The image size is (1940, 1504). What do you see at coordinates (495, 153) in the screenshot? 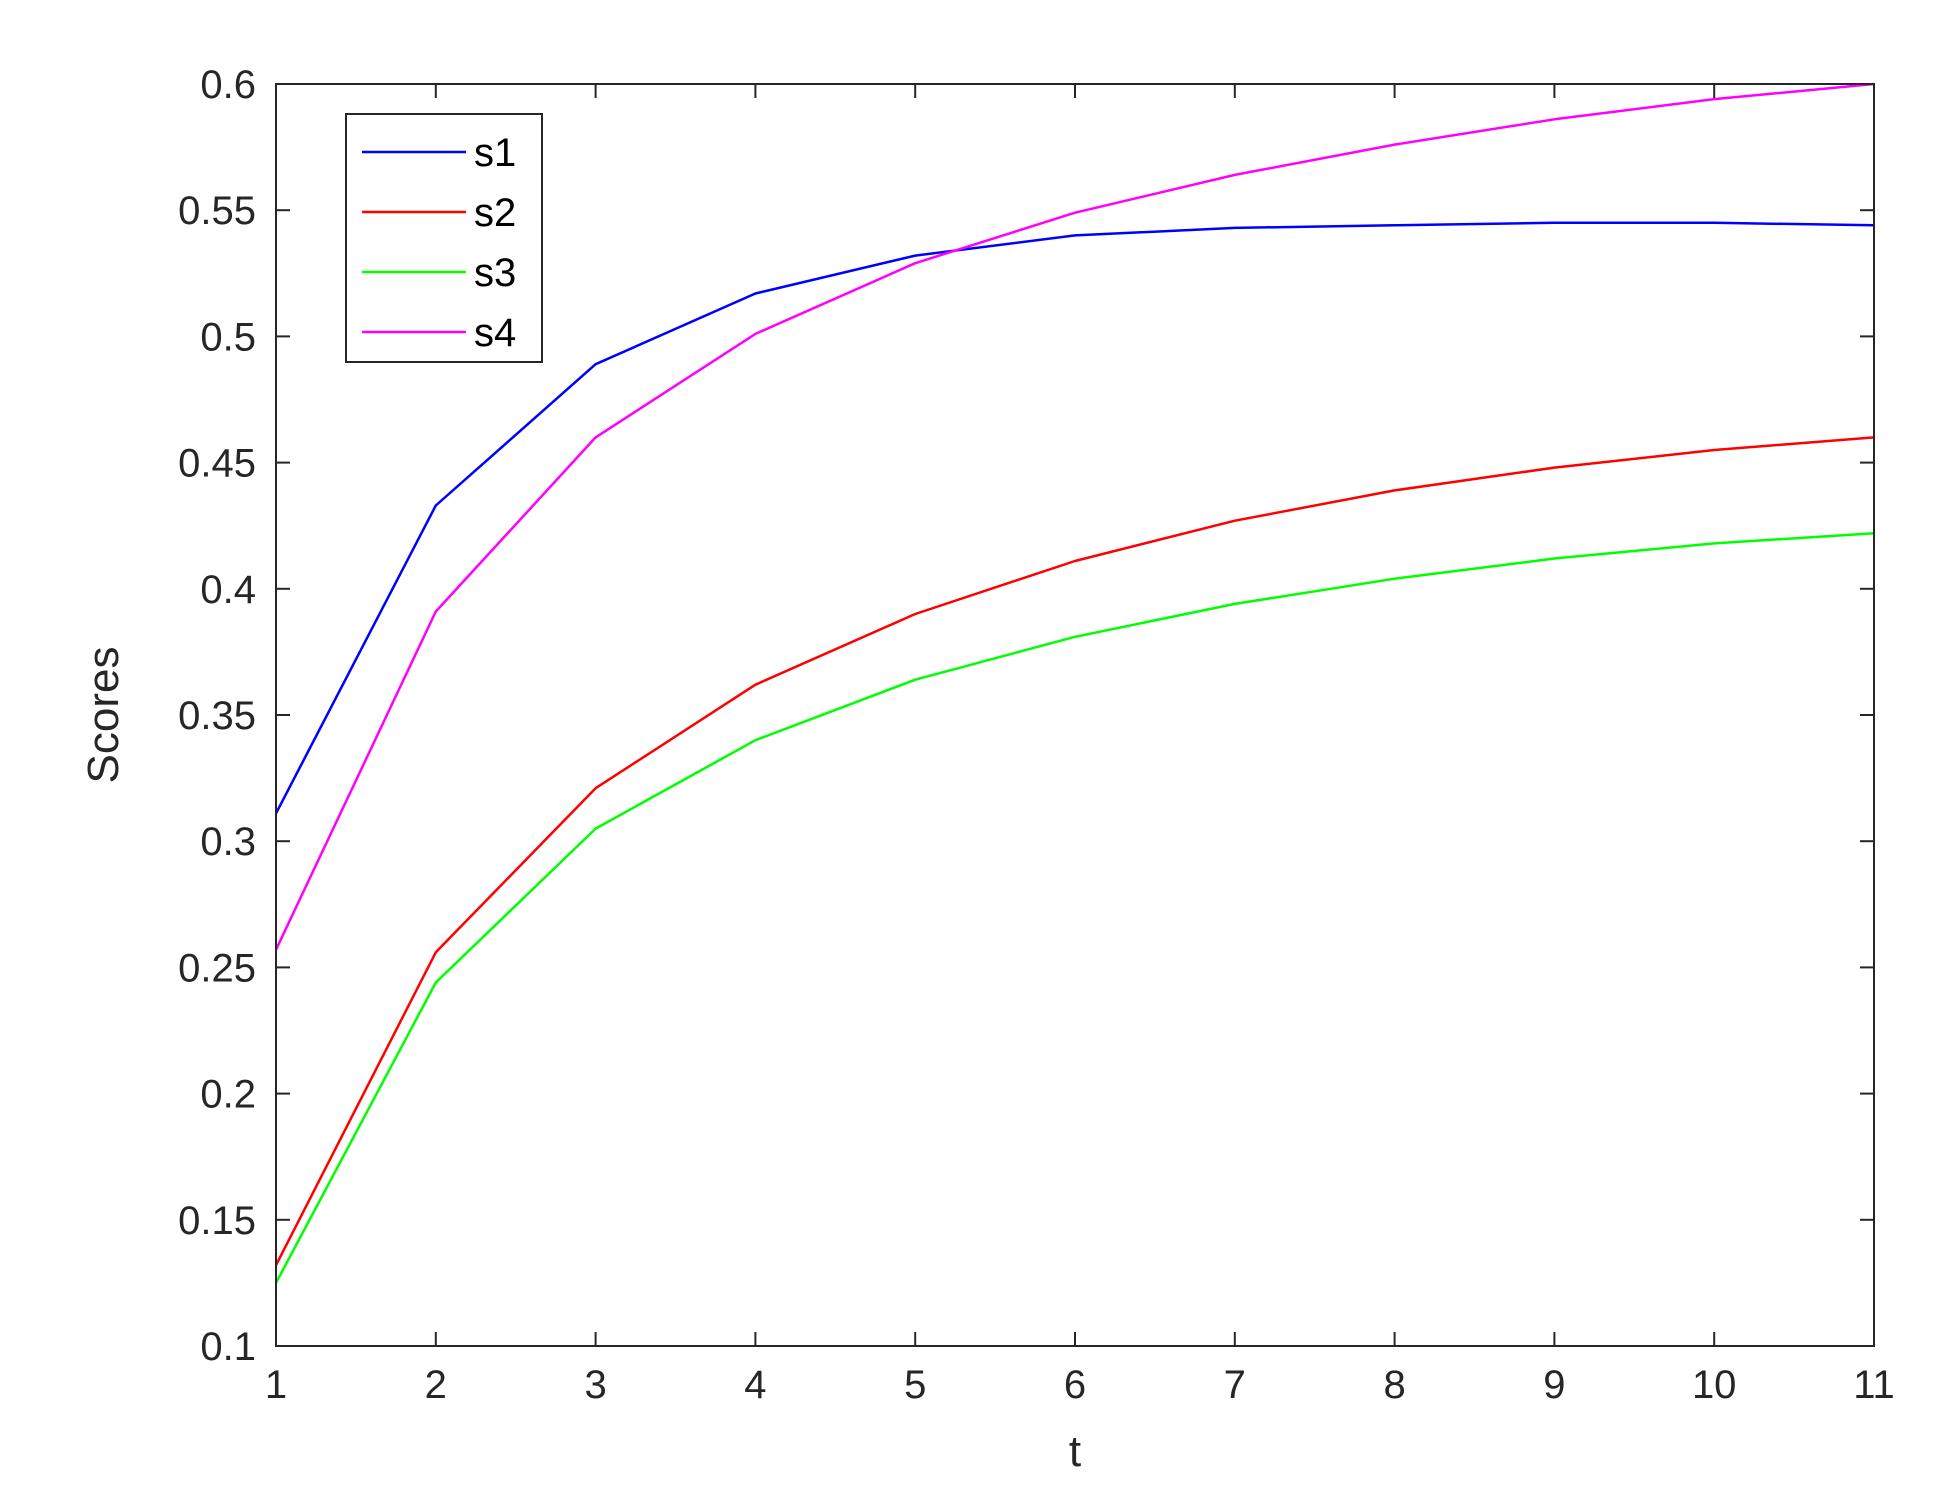
I see `legend-label-s1: s1` at bounding box center [495, 153].